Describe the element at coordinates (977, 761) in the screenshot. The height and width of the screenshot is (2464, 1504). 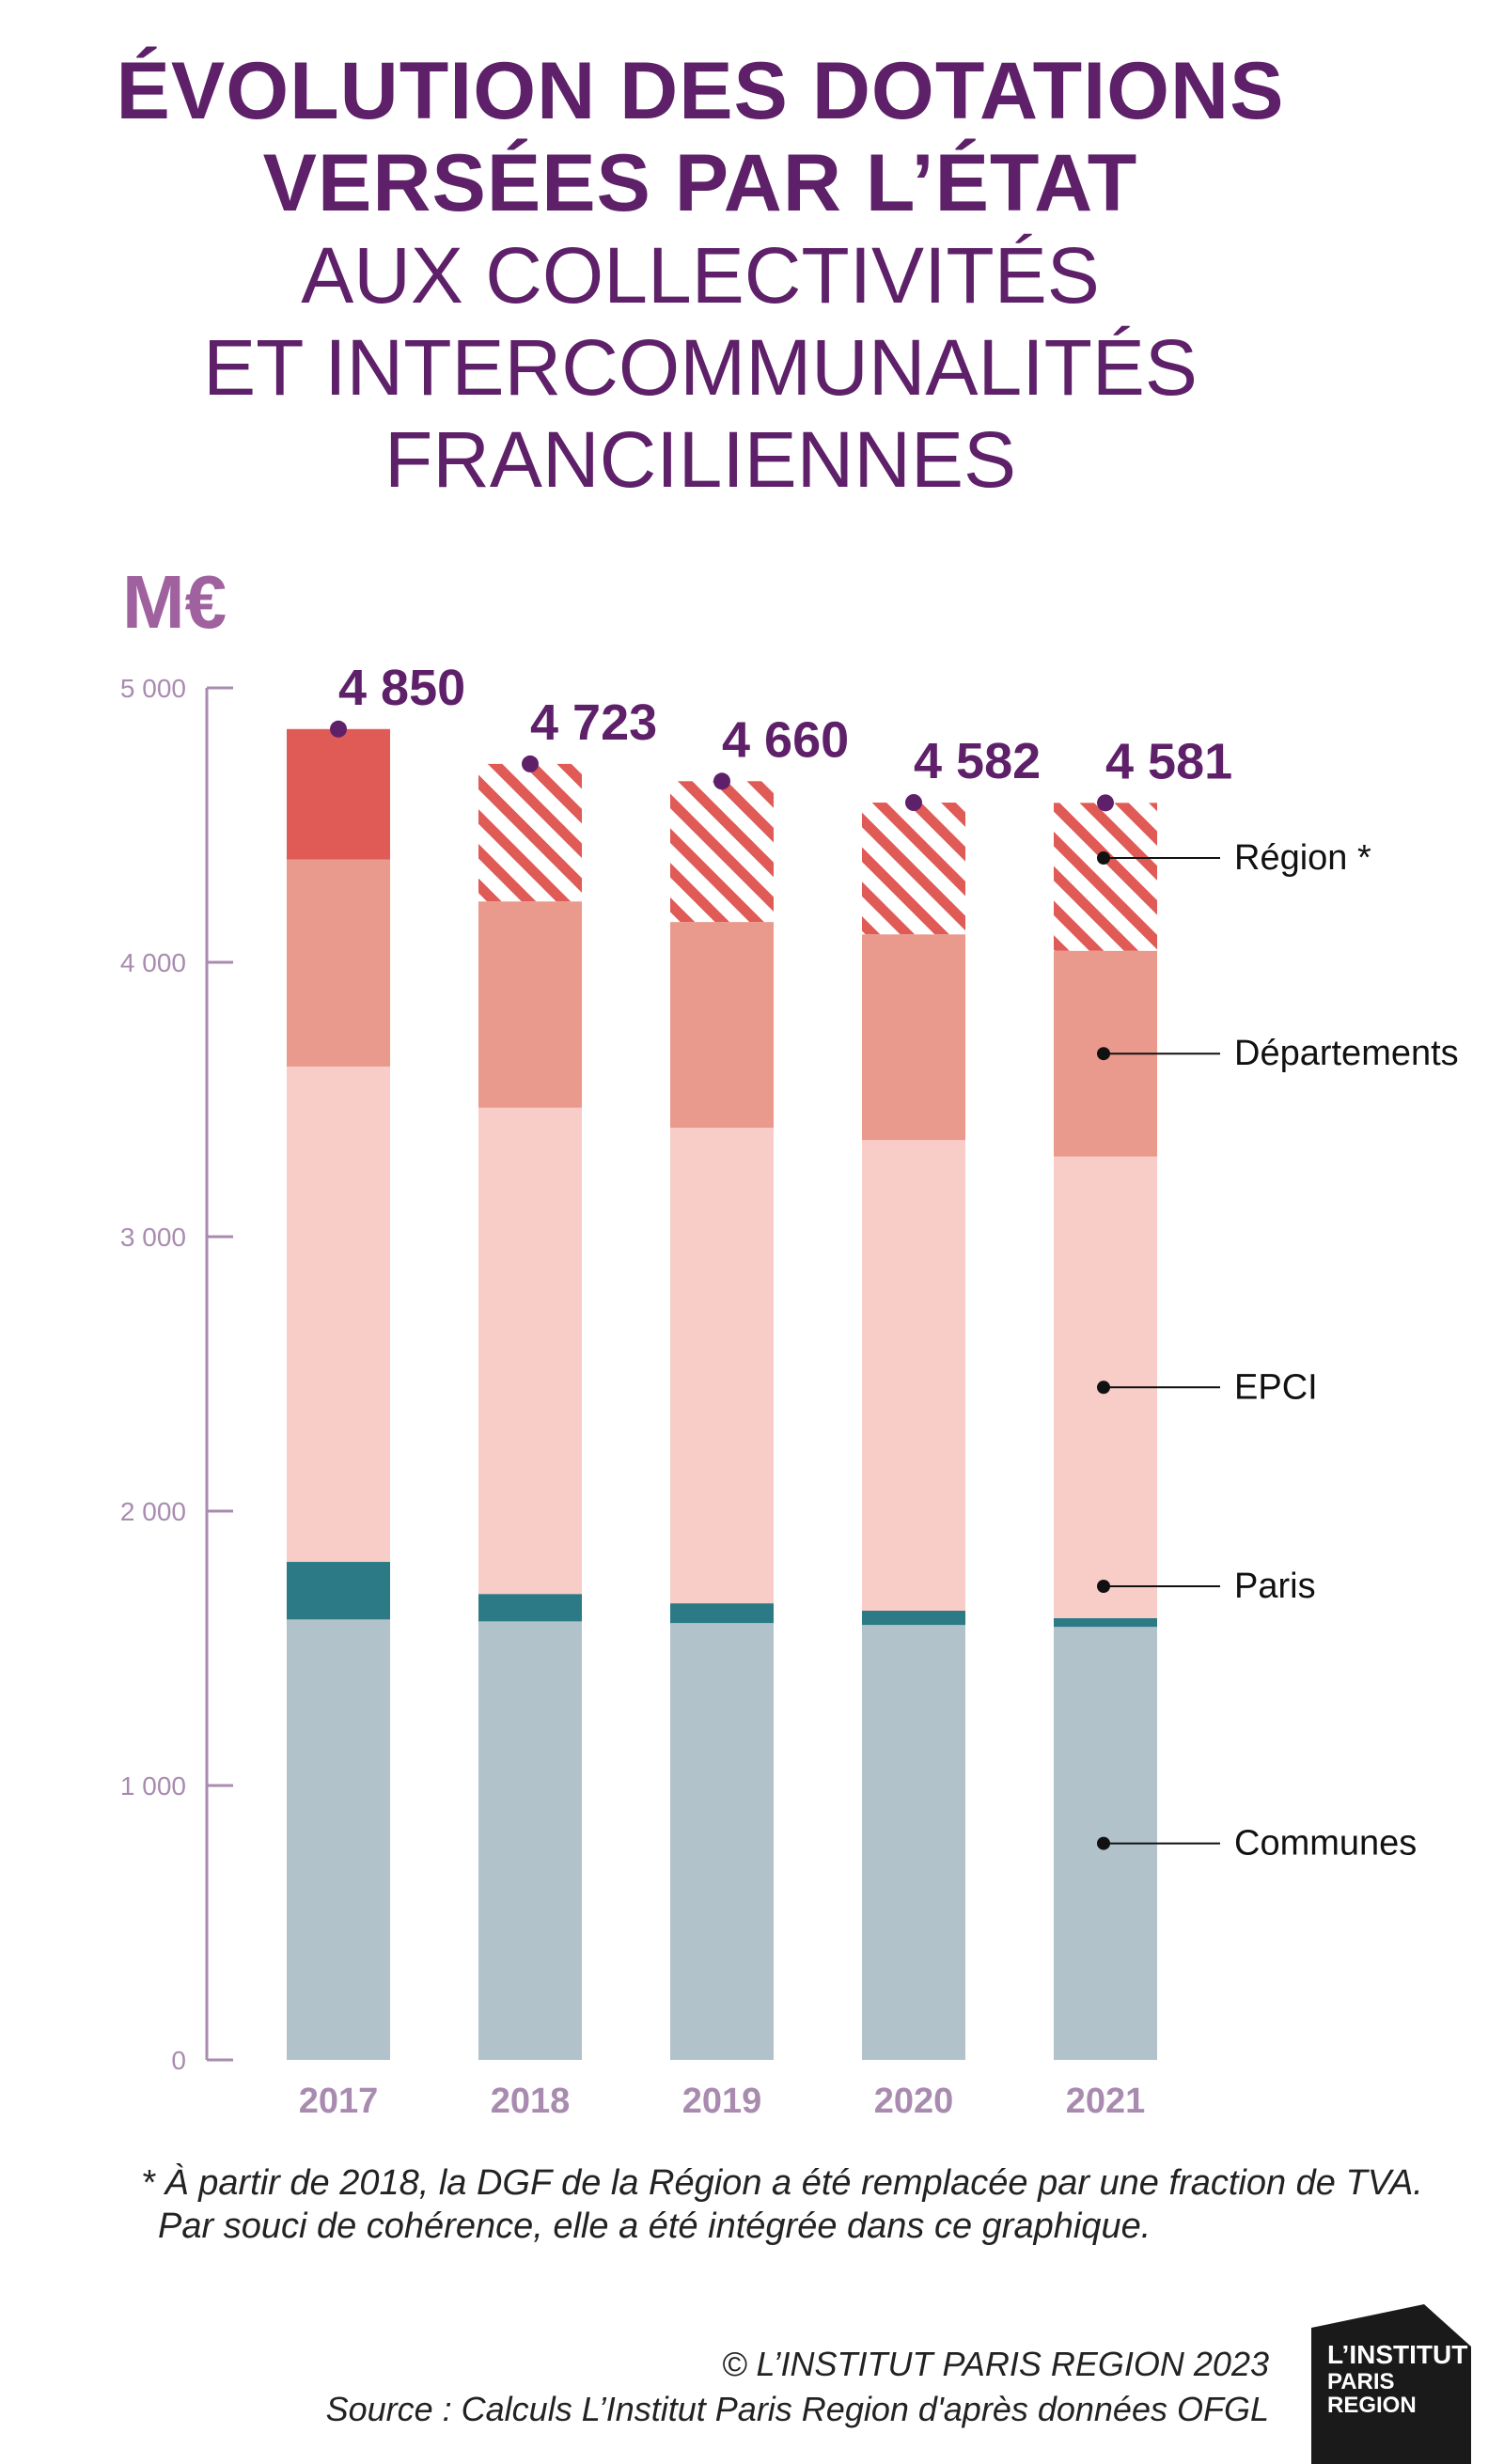
I see `total-label: 4 582` at that location.